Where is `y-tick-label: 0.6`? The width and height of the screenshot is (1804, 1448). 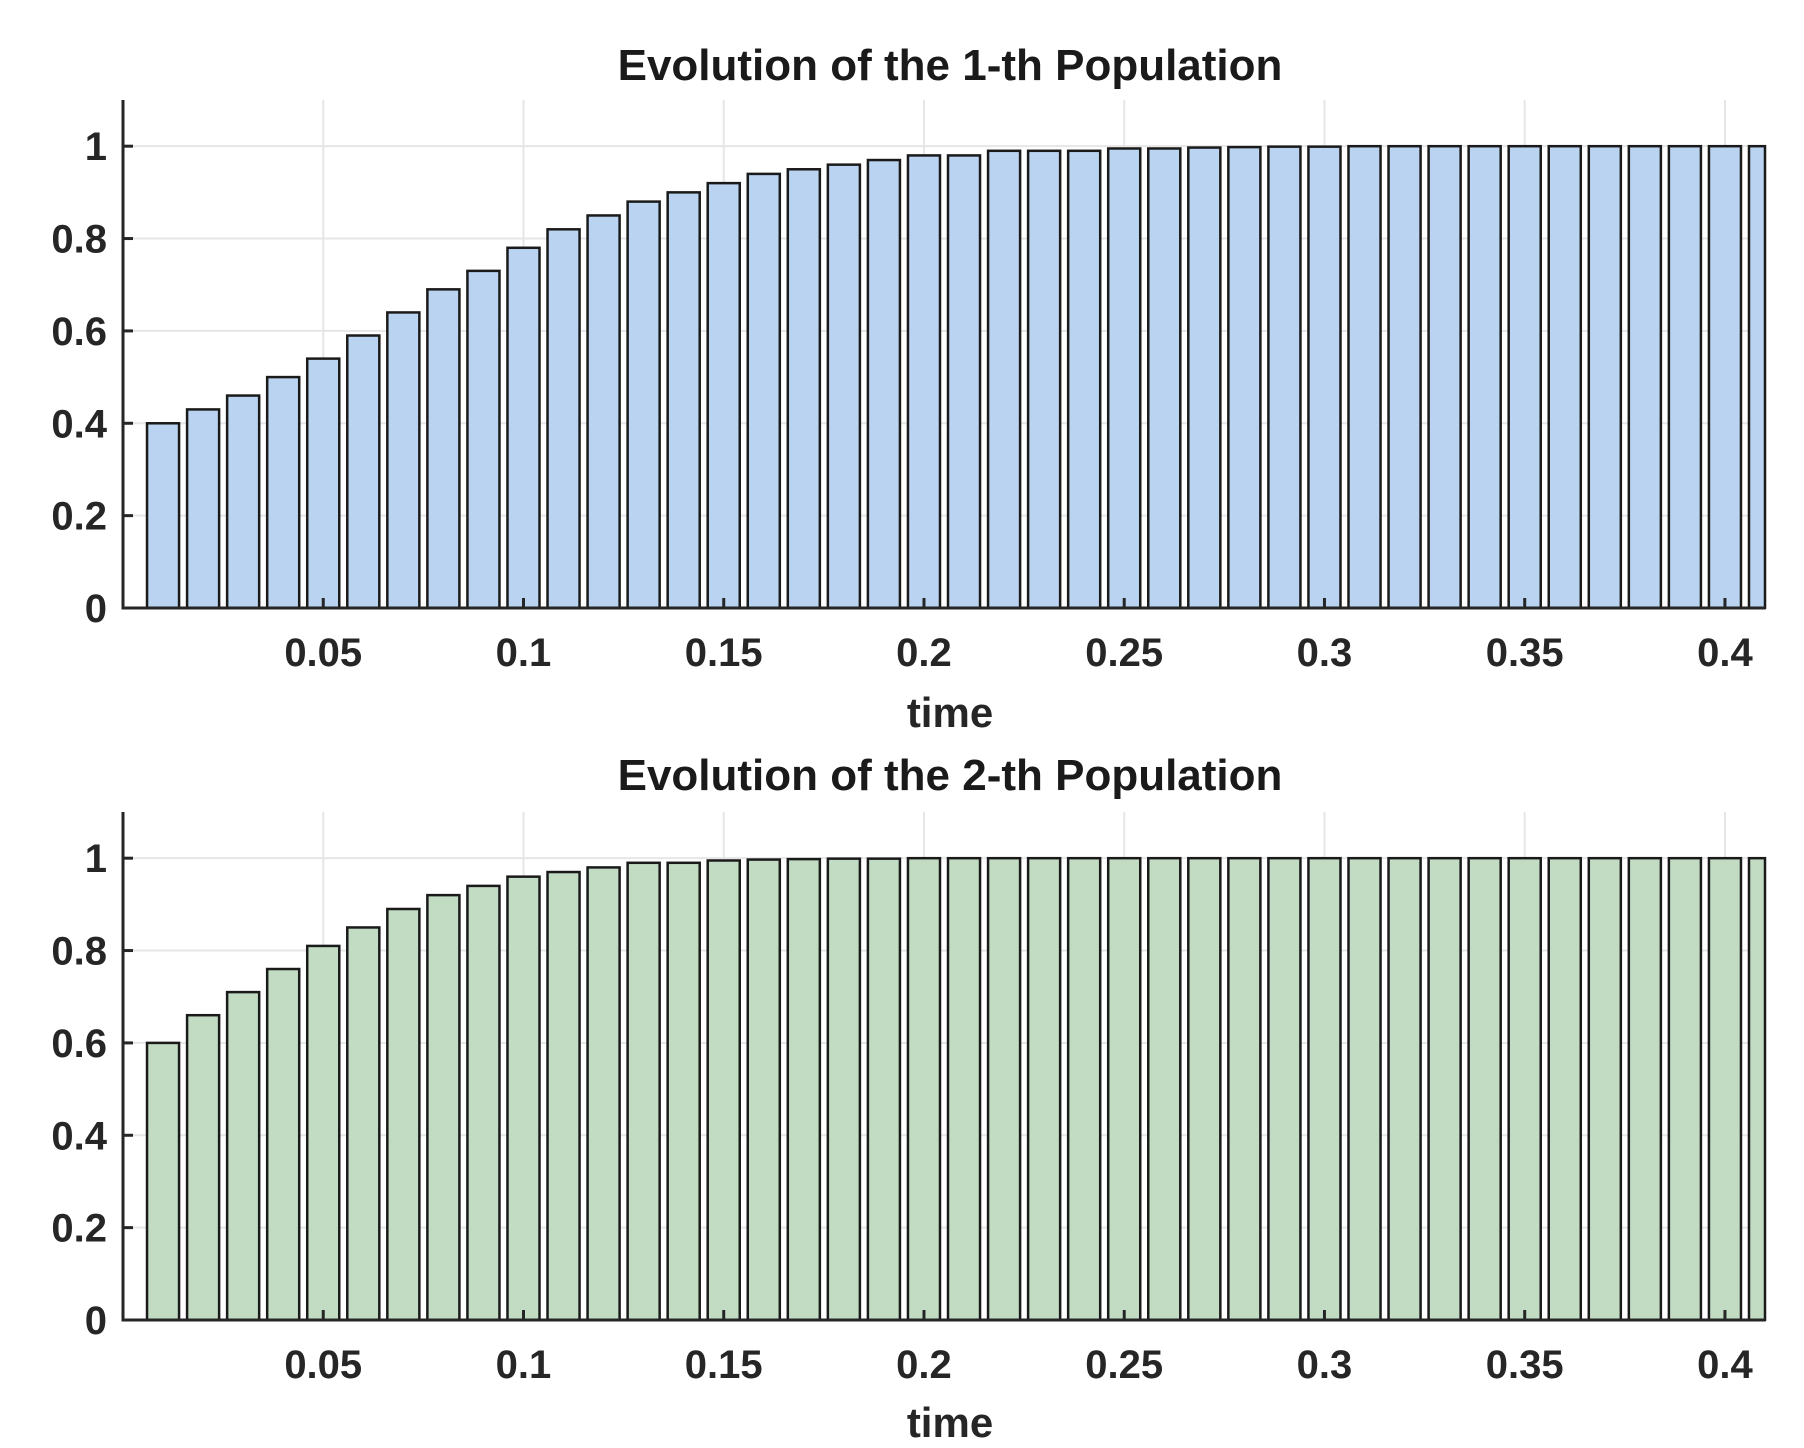 y-tick-label: 0.6 is located at coordinates (79, 1044).